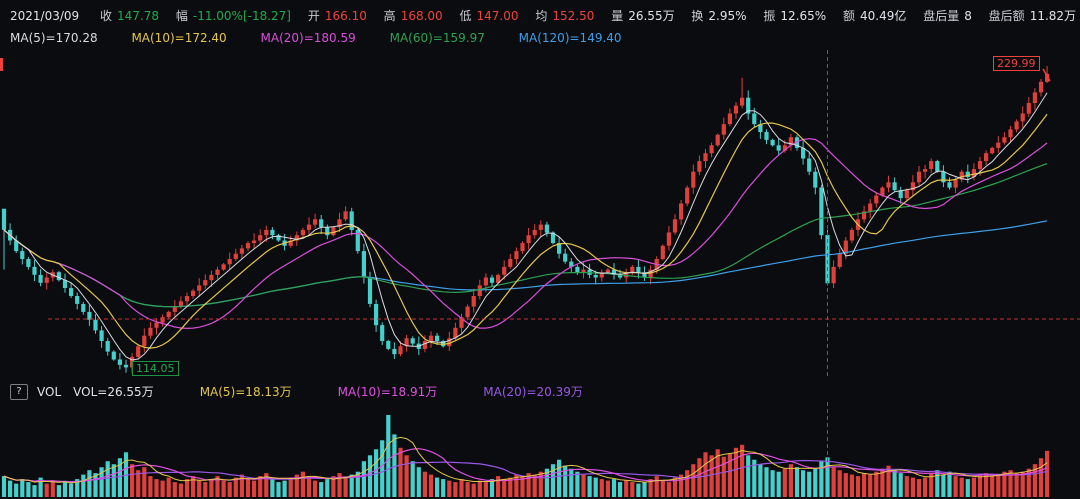 Image resolution: width=1080 pixels, height=499 pixels. I want to click on vol-ma10-label: MA(10)=18.91万, so click(387, 392).